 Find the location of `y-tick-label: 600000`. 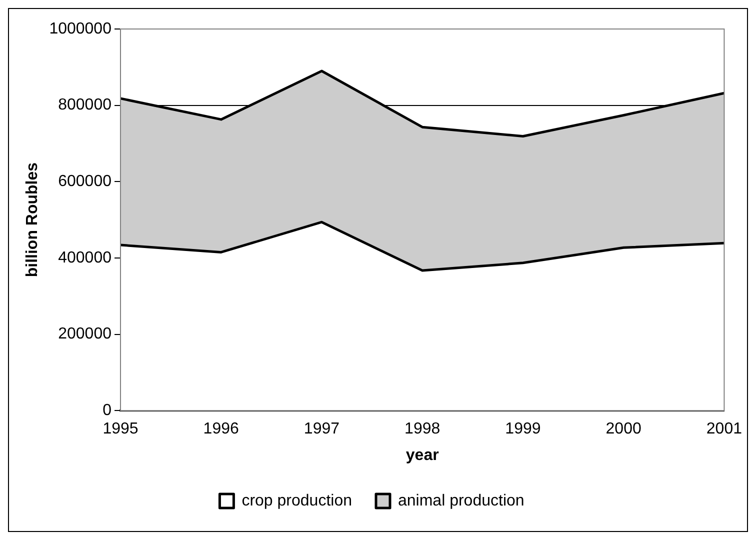

y-tick-label: 600000 is located at coordinates (85, 181).